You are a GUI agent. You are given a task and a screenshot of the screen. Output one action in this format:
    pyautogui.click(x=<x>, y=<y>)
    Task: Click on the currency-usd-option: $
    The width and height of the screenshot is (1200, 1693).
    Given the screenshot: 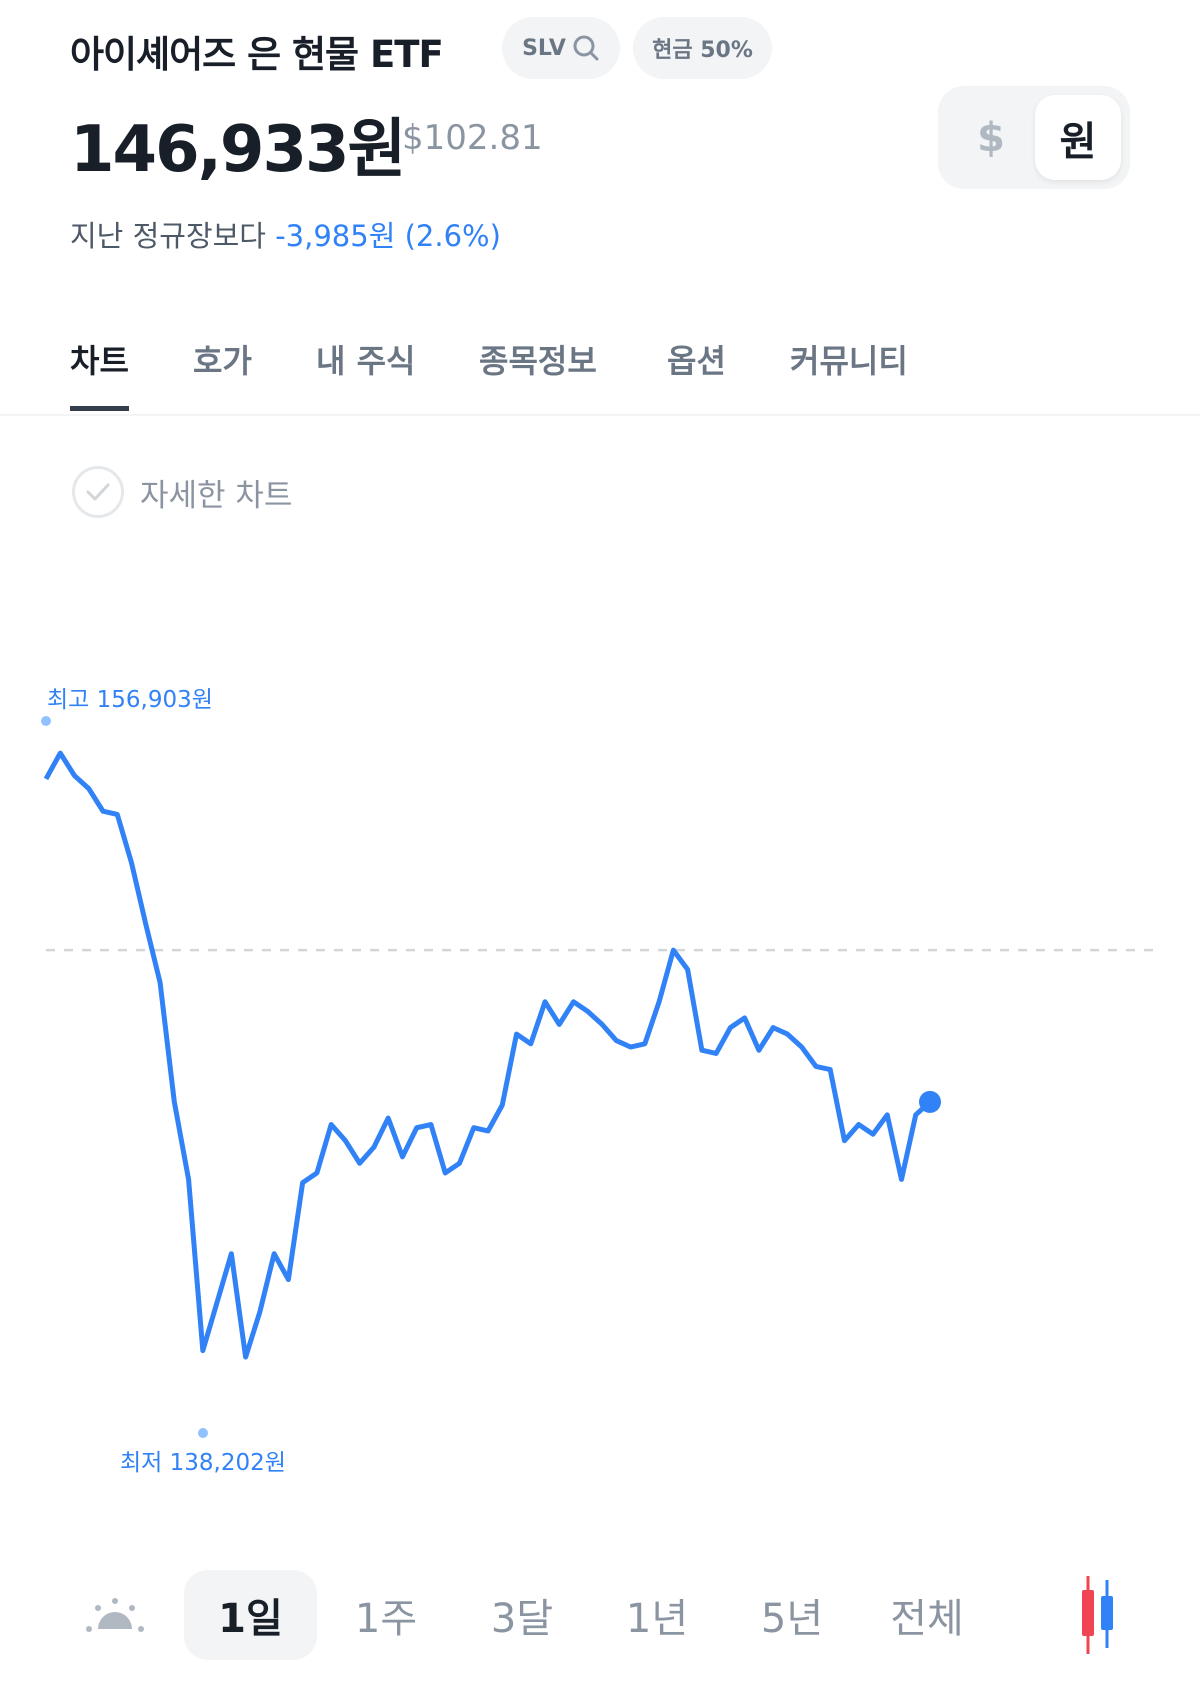 What is the action you would take?
    pyautogui.click(x=991, y=137)
    